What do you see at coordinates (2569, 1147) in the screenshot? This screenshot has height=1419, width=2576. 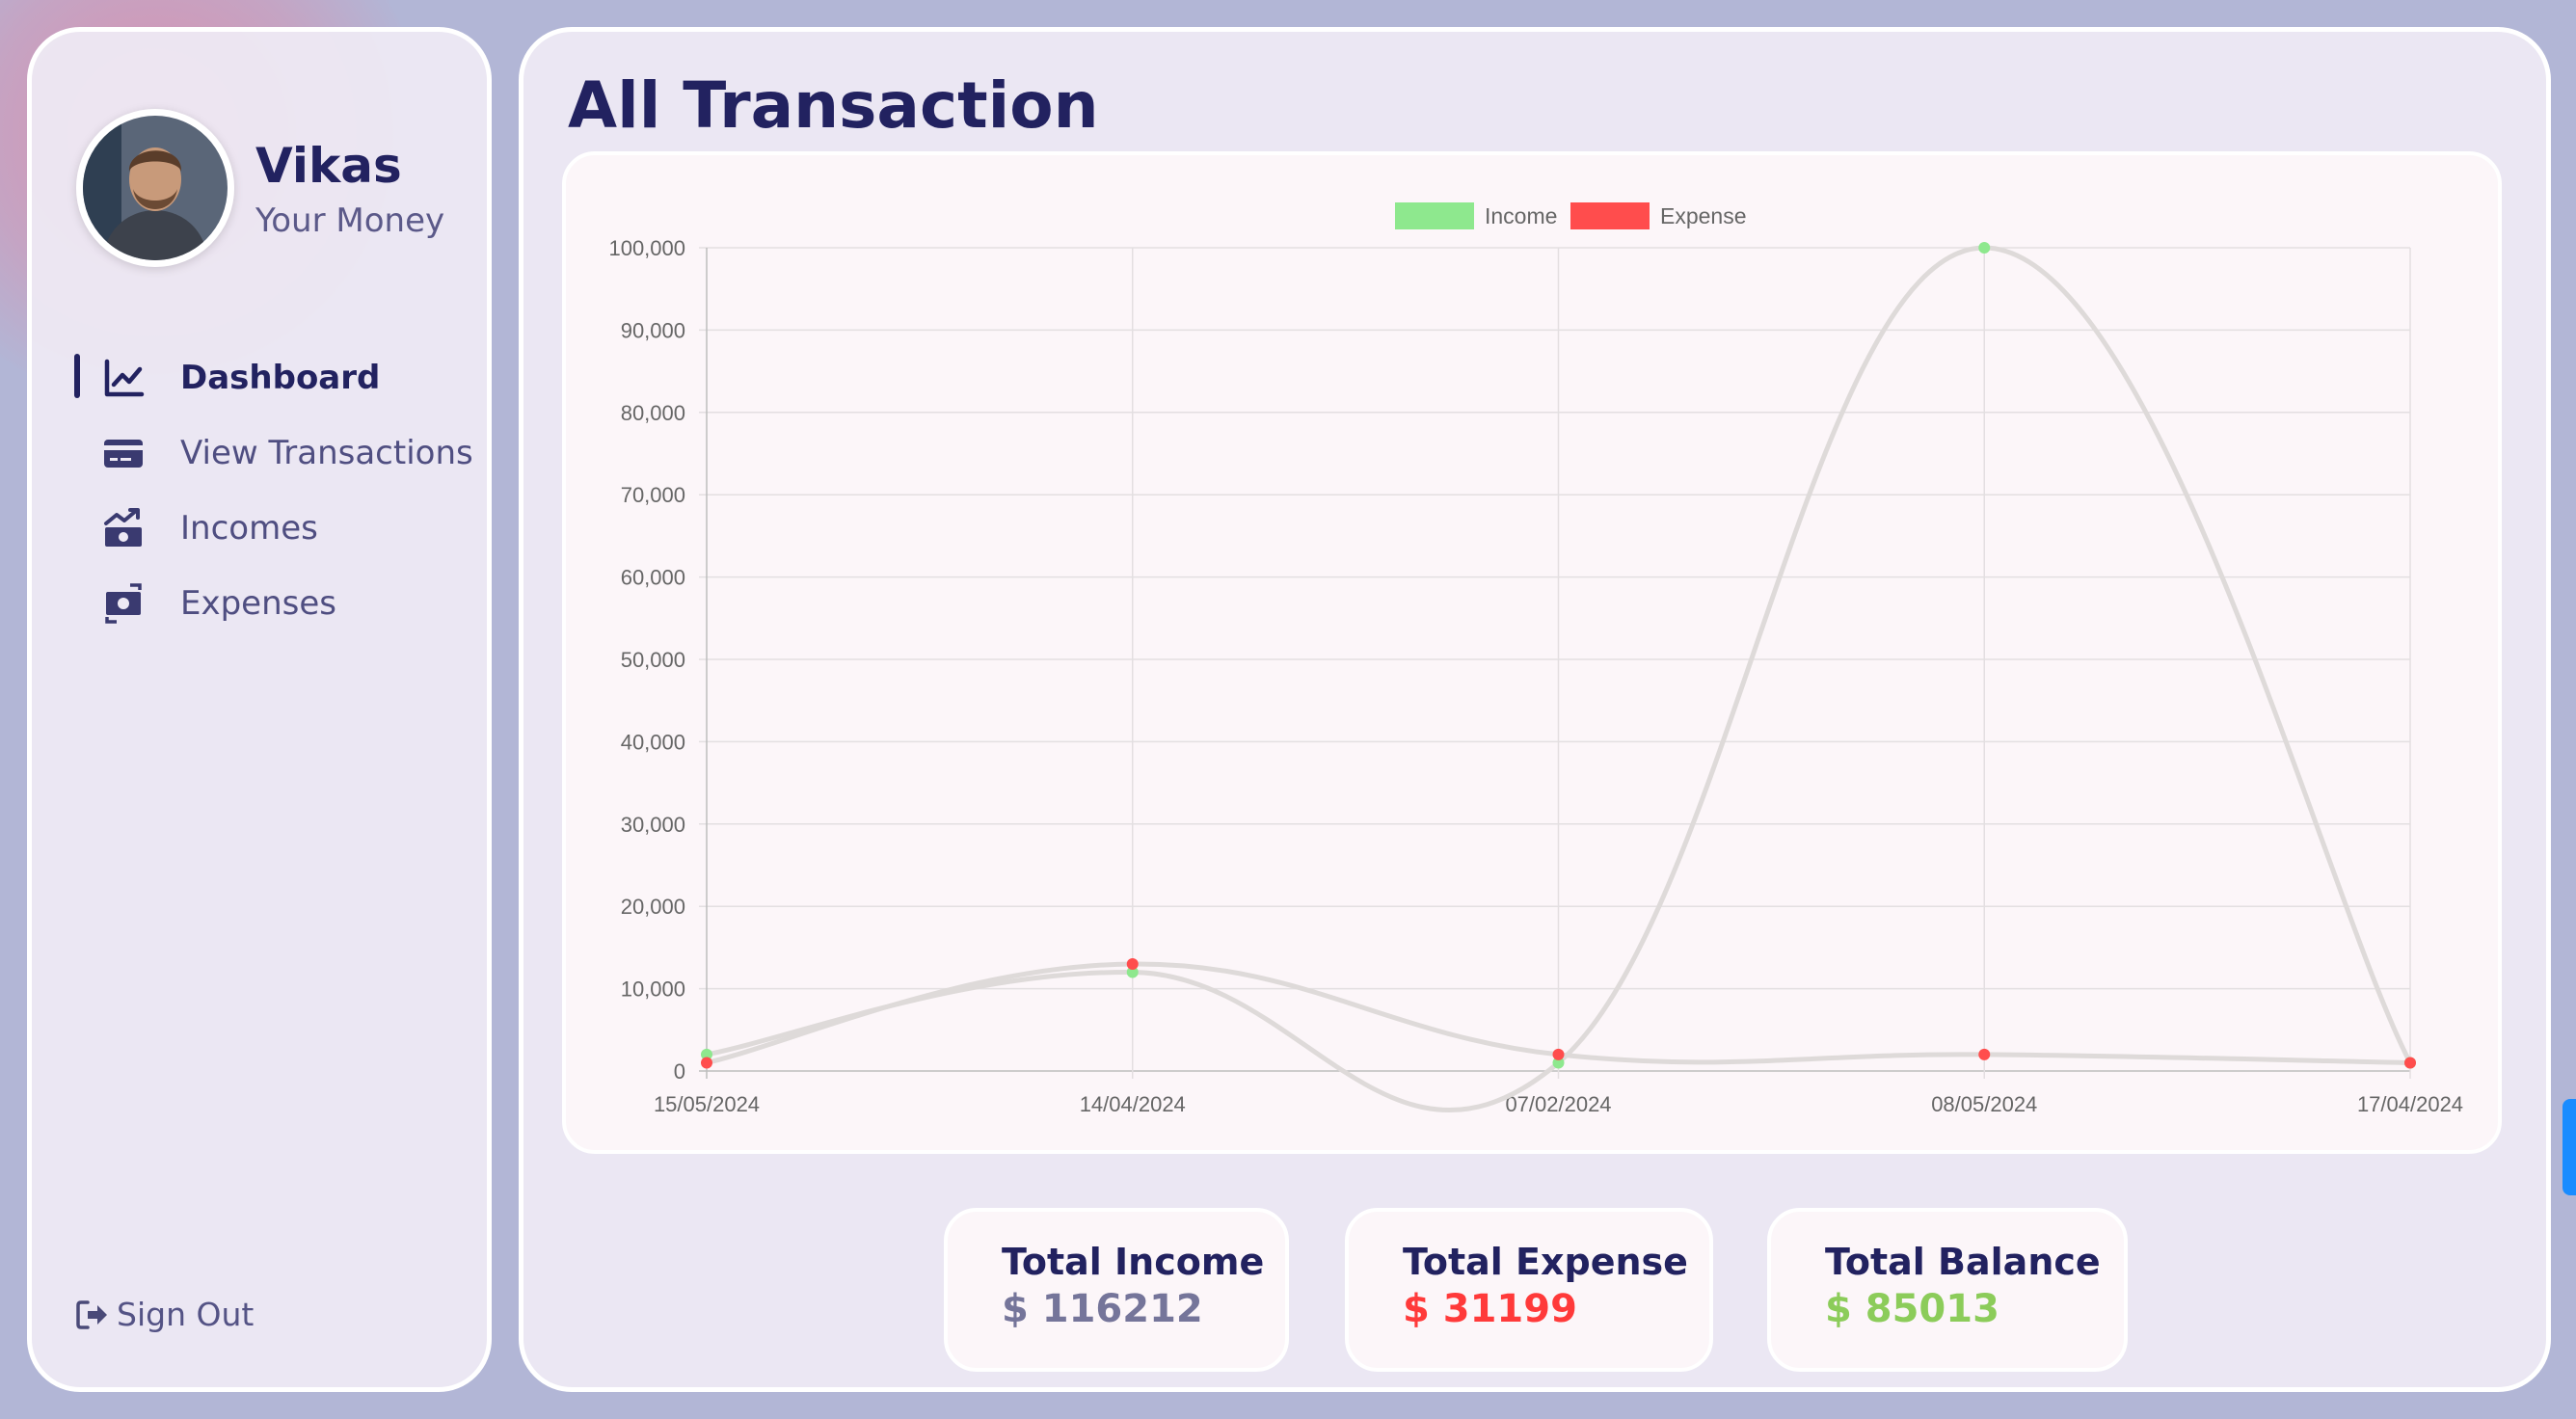 I see `scroll-handle` at bounding box center [2569, 1147].